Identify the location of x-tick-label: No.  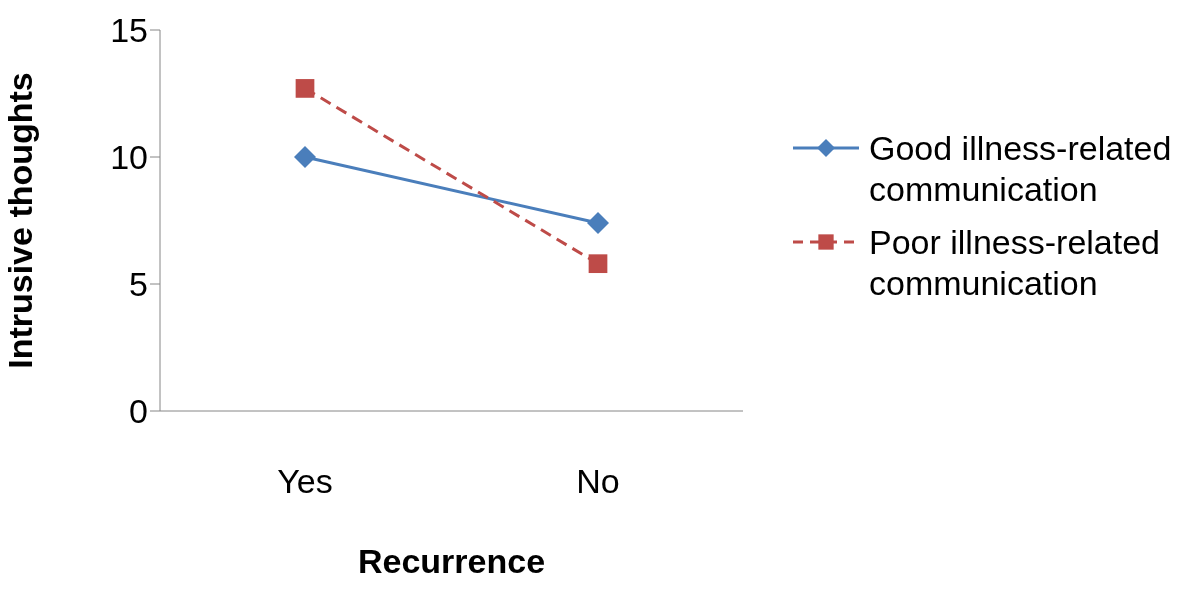
(598, 481).